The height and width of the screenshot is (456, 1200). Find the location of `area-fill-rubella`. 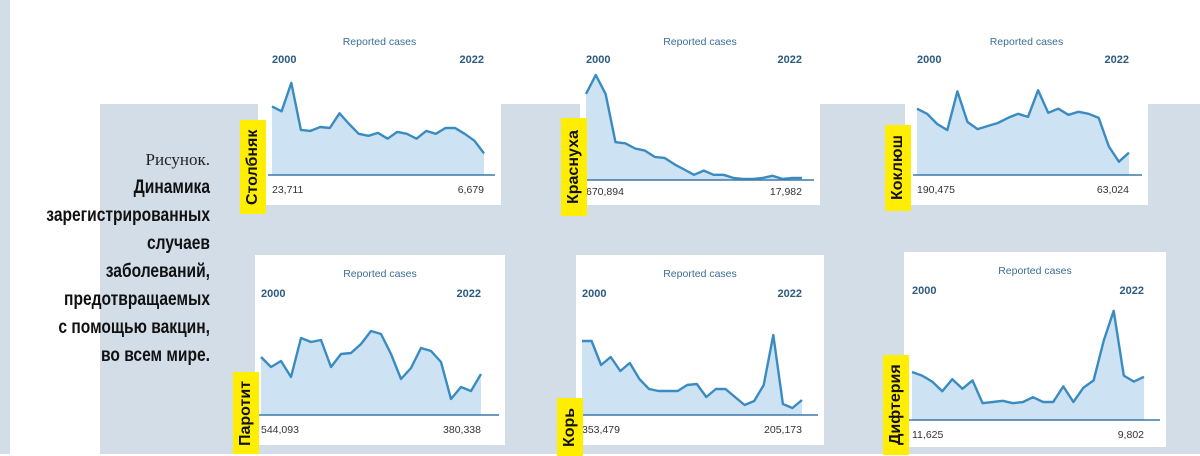

area-fill-rubella is located at coordinates (694, 127).